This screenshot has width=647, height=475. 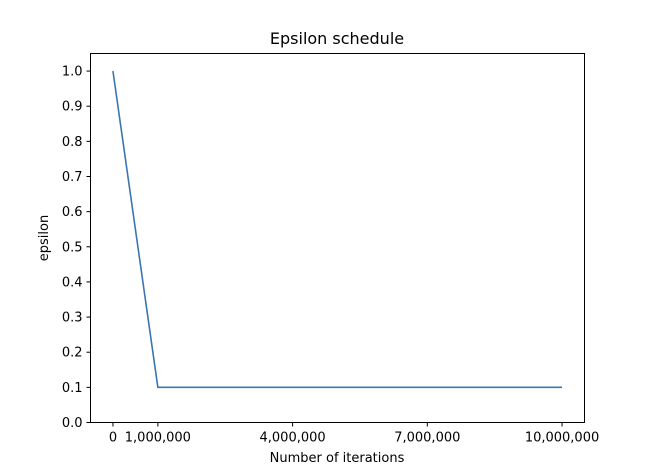 What do you see at coordinates (337, 38) in the screenshot?
I see `chart-title: Epsilon schedule` at bounding box center [337, 38].